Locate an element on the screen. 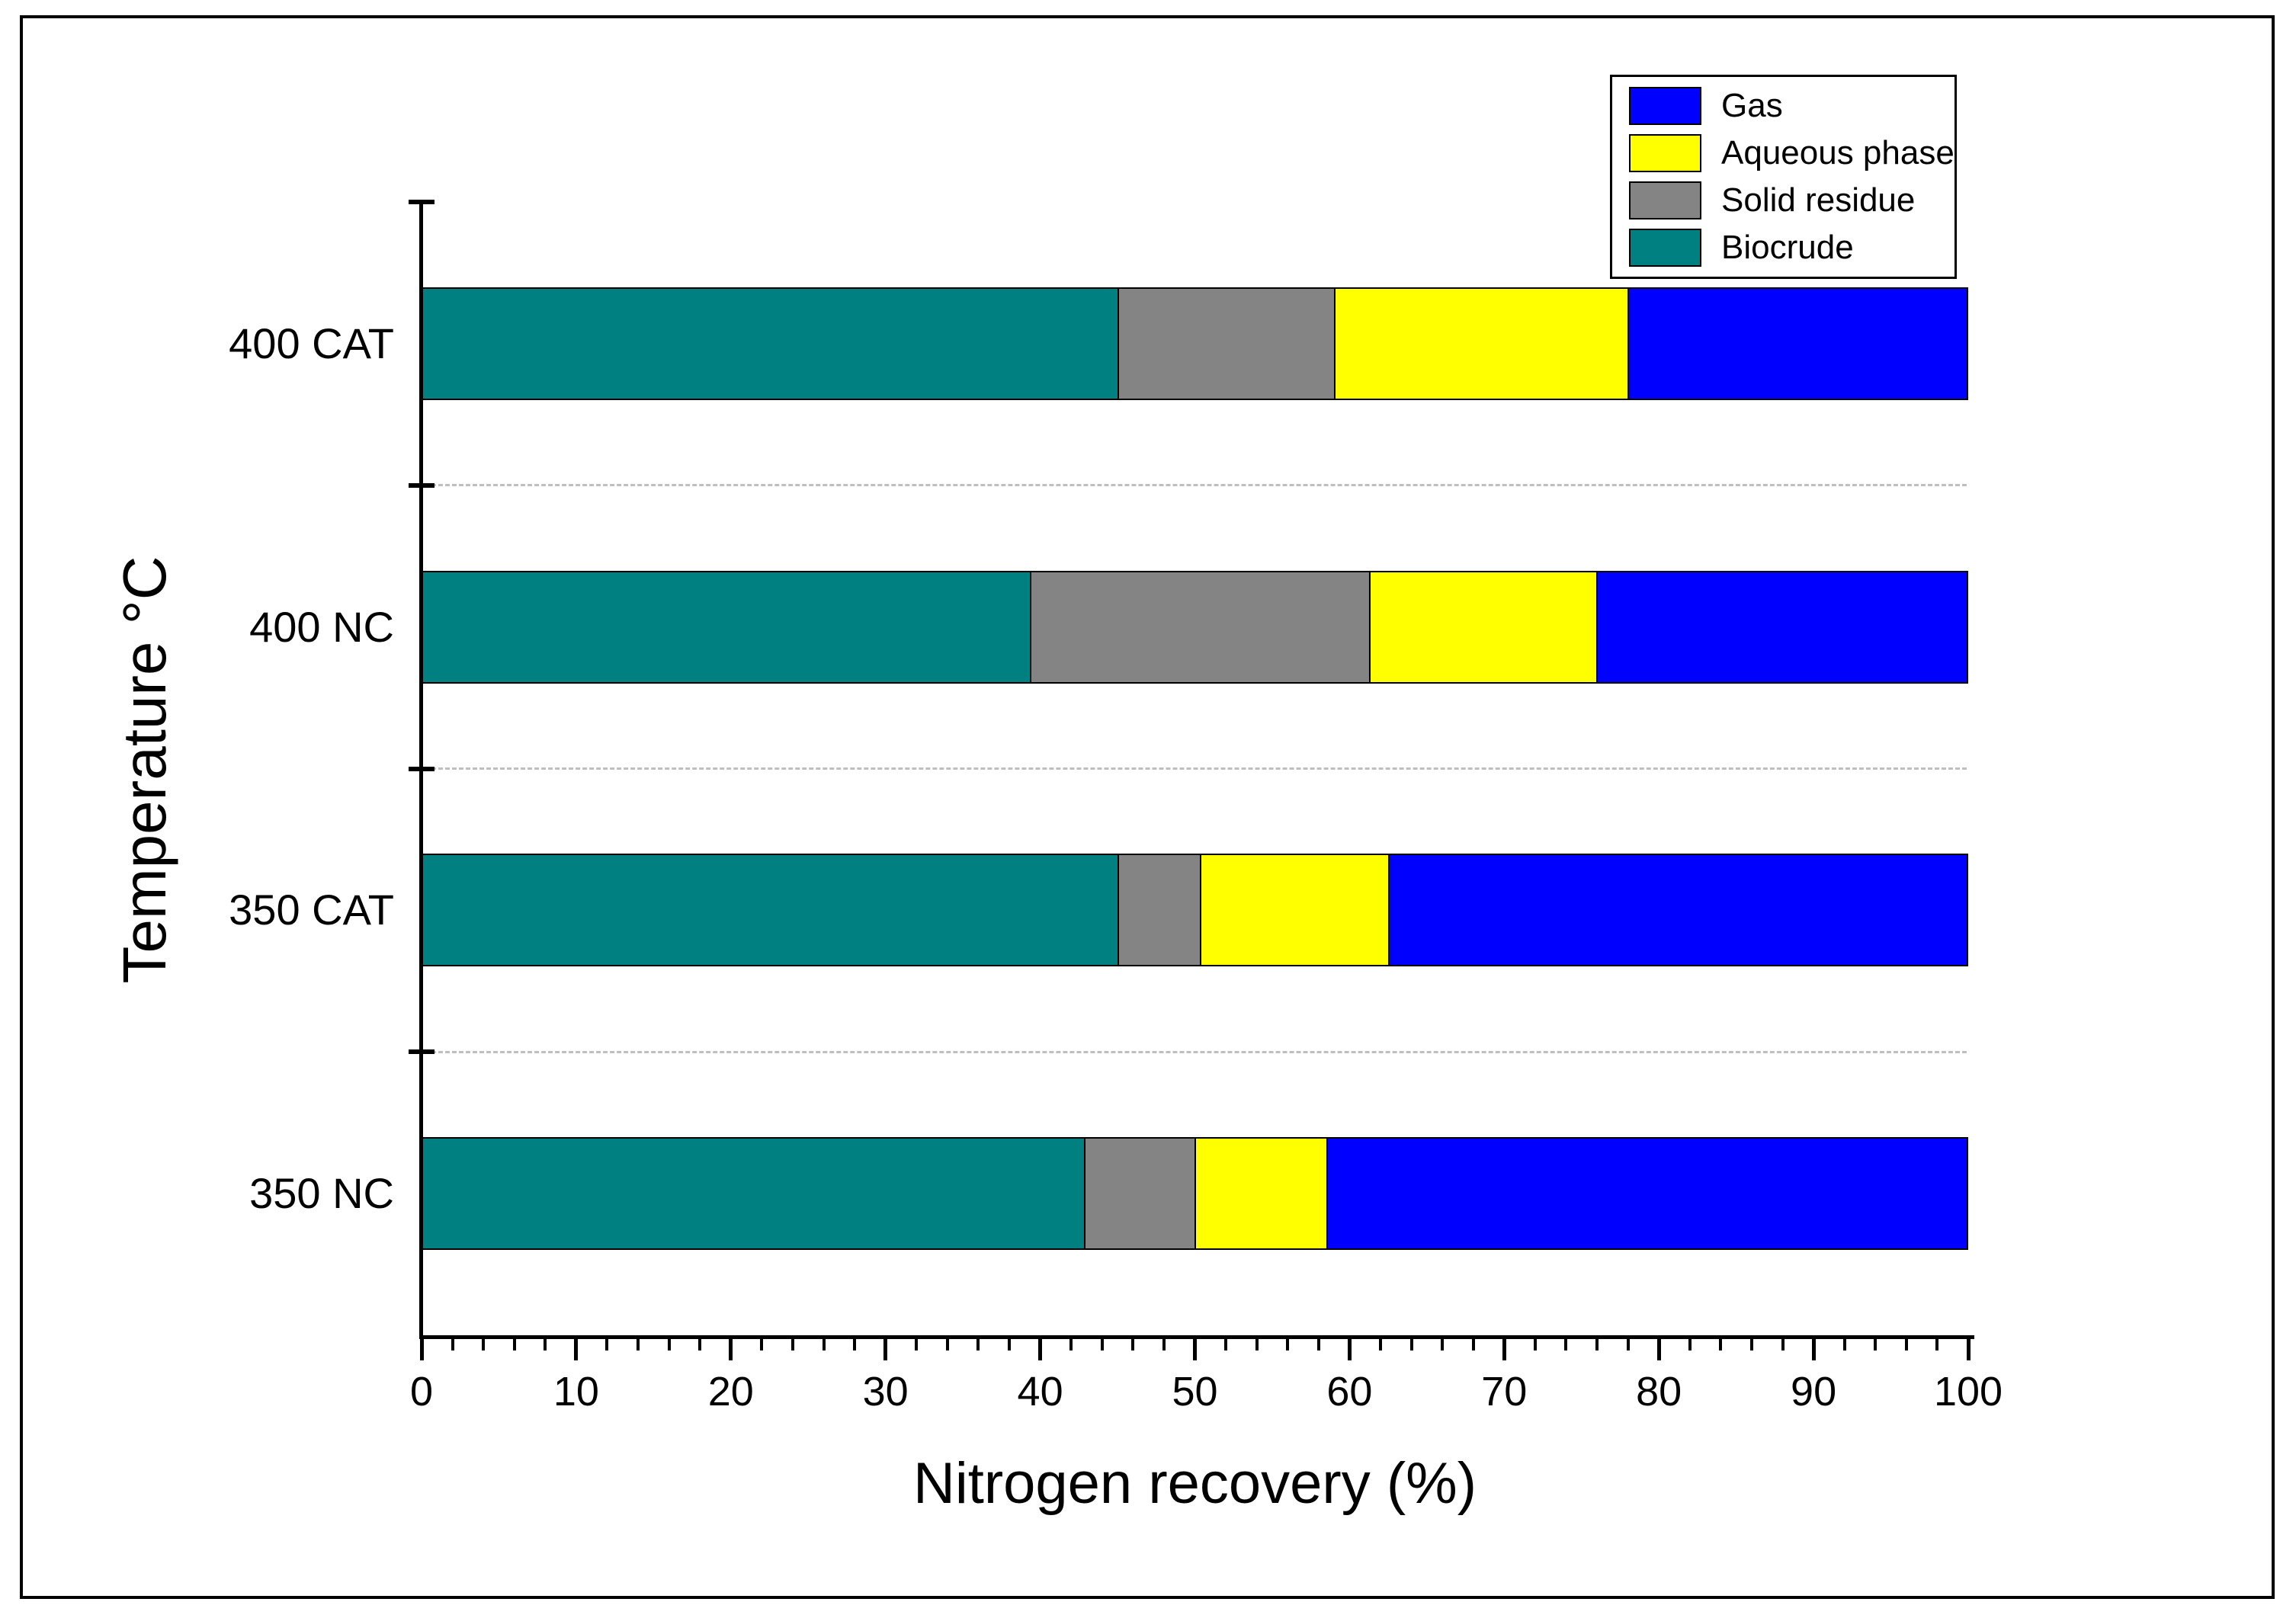  x-axis-tick-label: 0 is located at coordinates (421, 1392).